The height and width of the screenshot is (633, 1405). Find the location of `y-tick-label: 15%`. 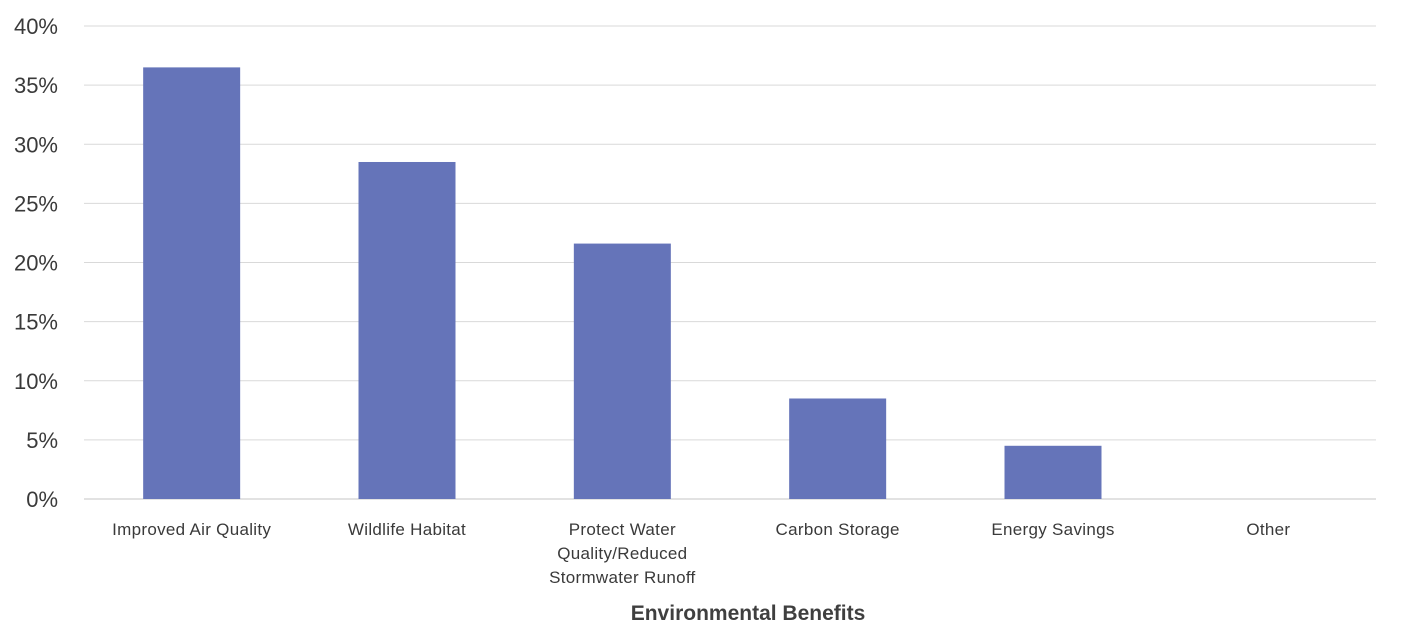

y-tick-label: 15% is located at coordinates (36, 322).